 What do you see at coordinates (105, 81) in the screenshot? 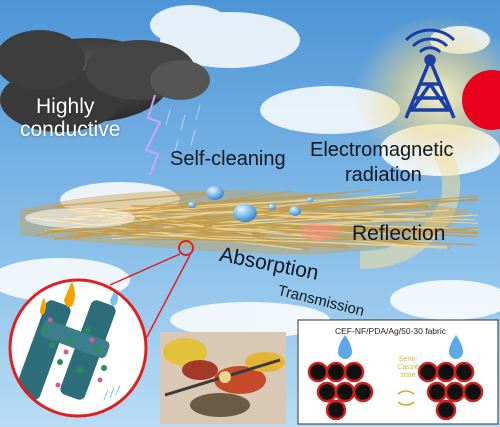
I see `storm-cloud-icon` at bounding box center [105, 81].